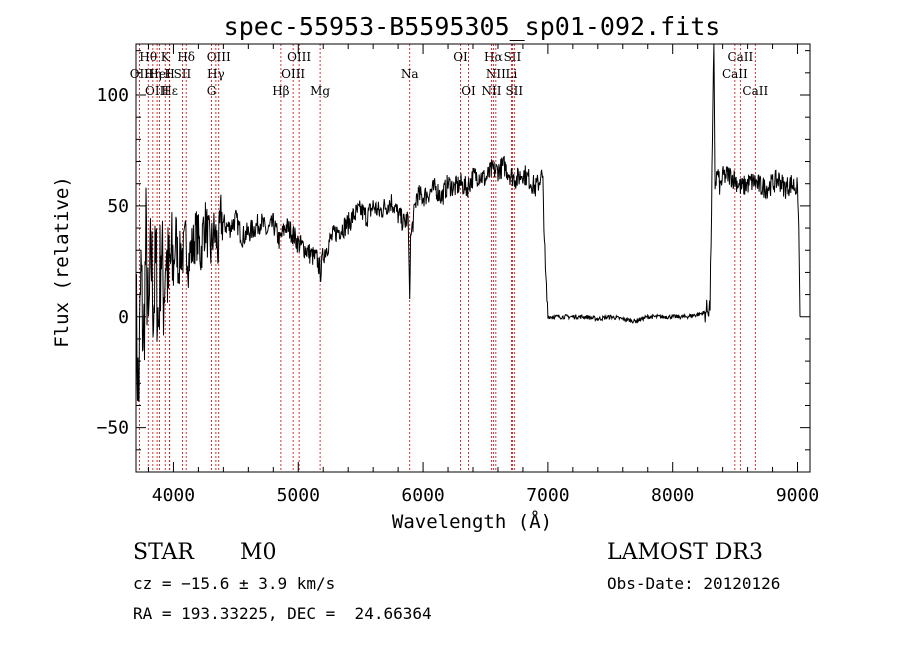 The height and width of the screenshot is (649, 900). Describe the element at coordinates (280, 91) in the screenshot. I see `line-label: Hβ` at that location.